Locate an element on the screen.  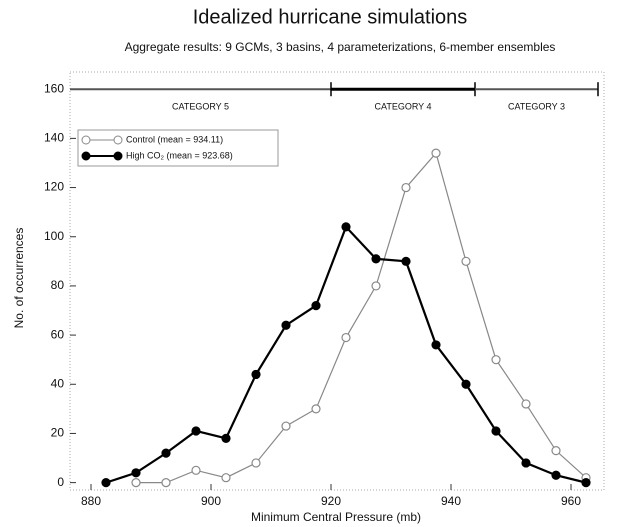
x-axis-label: Minimum Central Pressure (mb) is located at coordinates (336, 517).